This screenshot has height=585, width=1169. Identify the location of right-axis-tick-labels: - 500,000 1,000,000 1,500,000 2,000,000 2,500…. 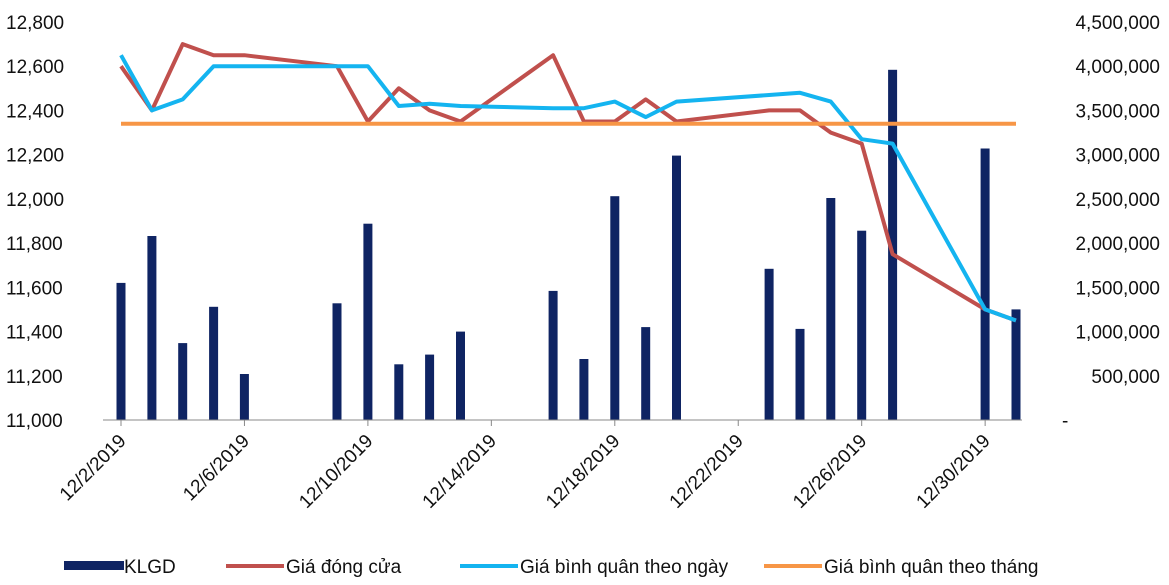
(1111, 222).